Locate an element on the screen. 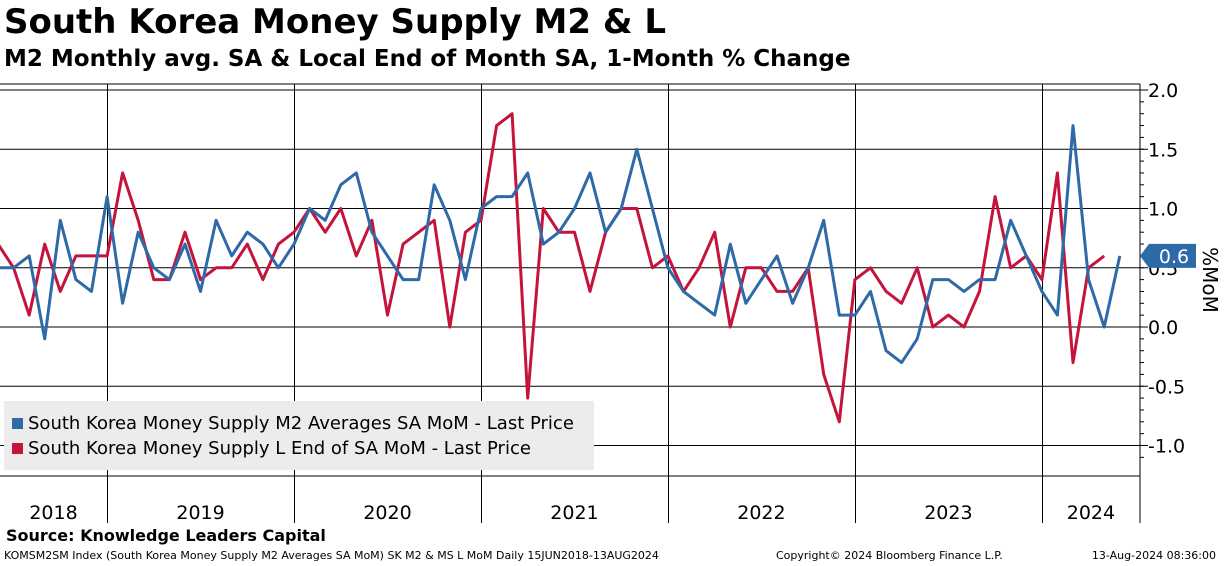 The width and height of the screenshot is (1224, 566). copyright: Copyright© 2024 Bloomberg Finance L.P. is located at coordinates (889, 555).